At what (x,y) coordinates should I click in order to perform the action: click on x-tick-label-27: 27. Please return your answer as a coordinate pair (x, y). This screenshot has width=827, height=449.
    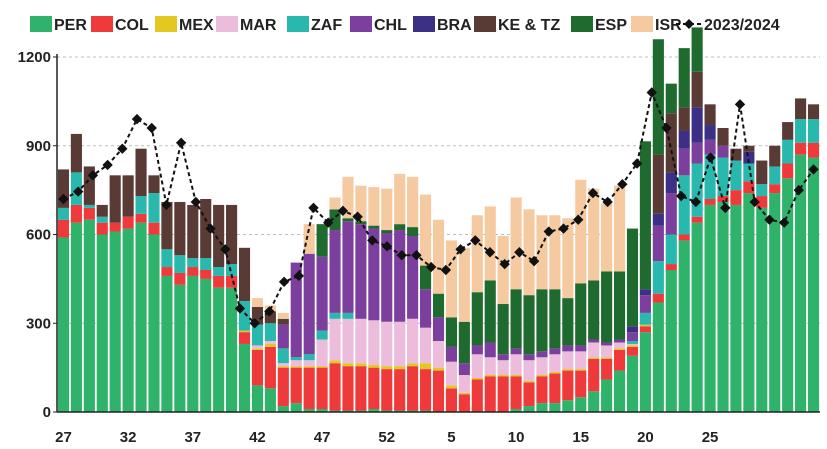
    Looking at the image, I should click on (63, 437).